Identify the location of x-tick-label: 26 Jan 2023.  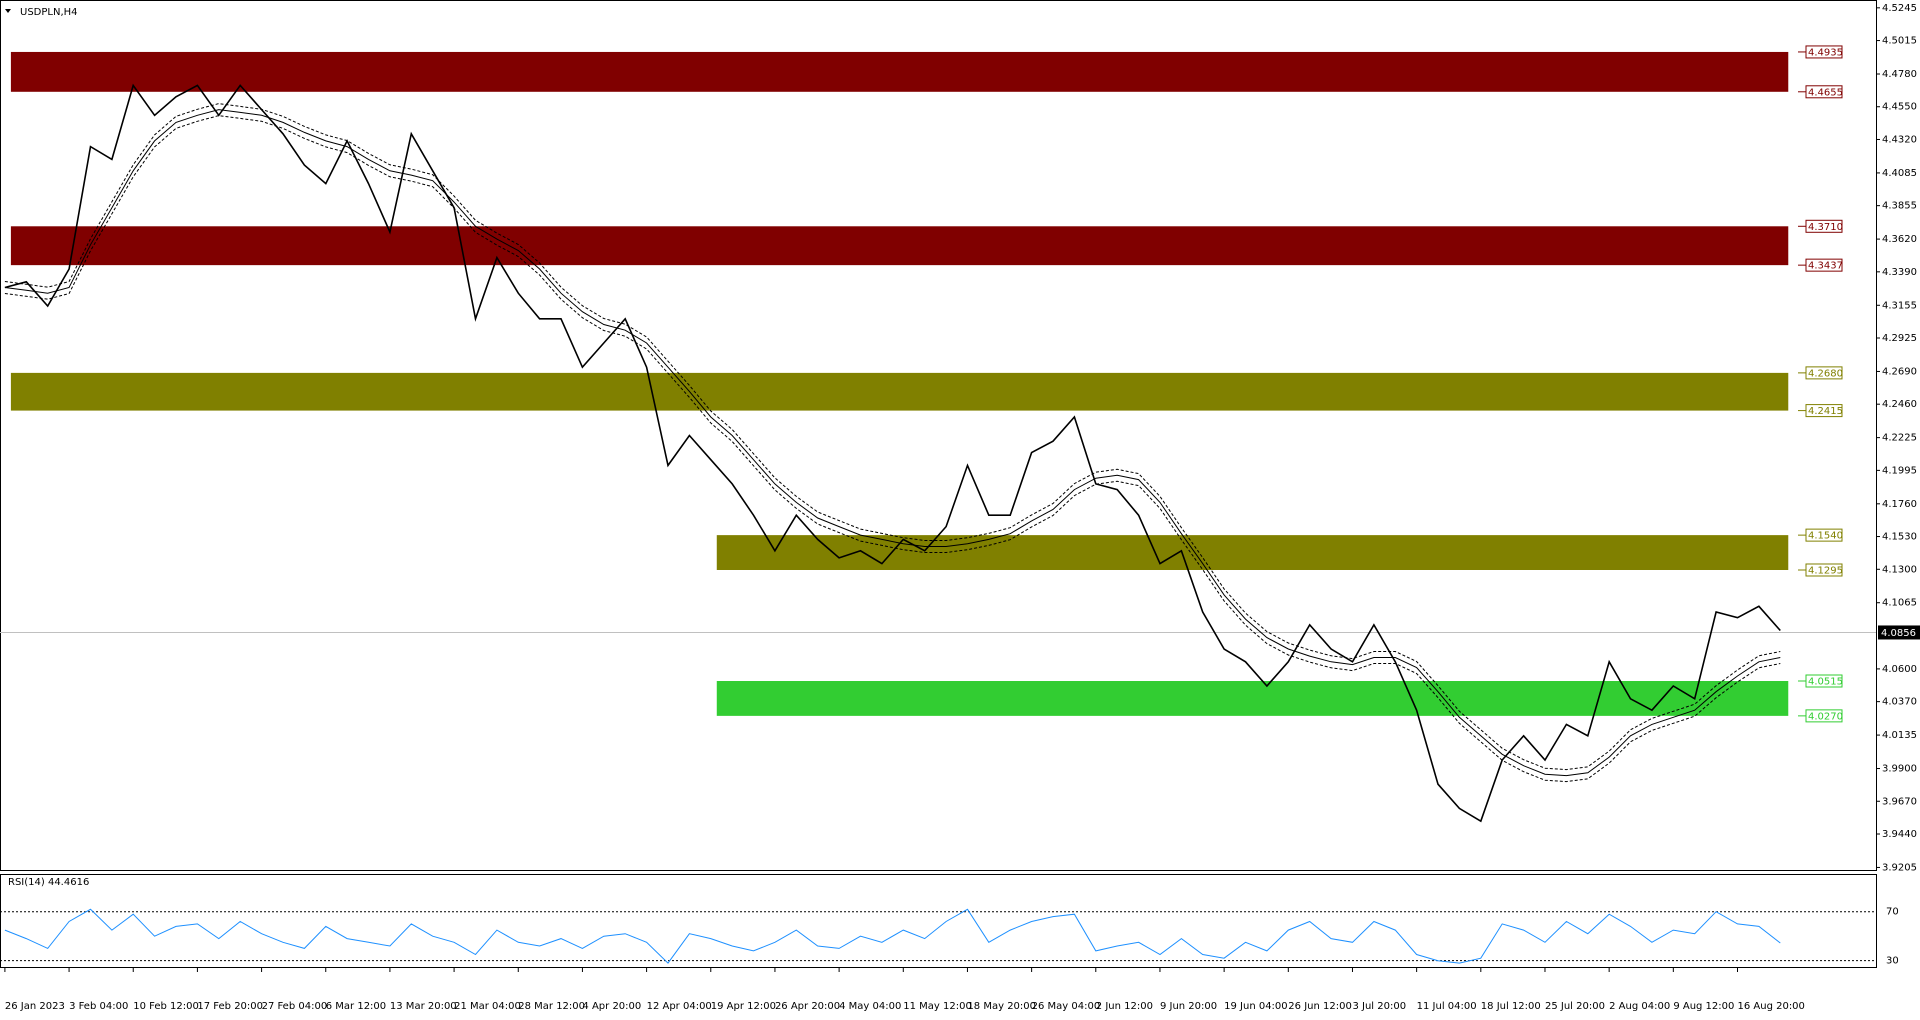
(35, 1006).